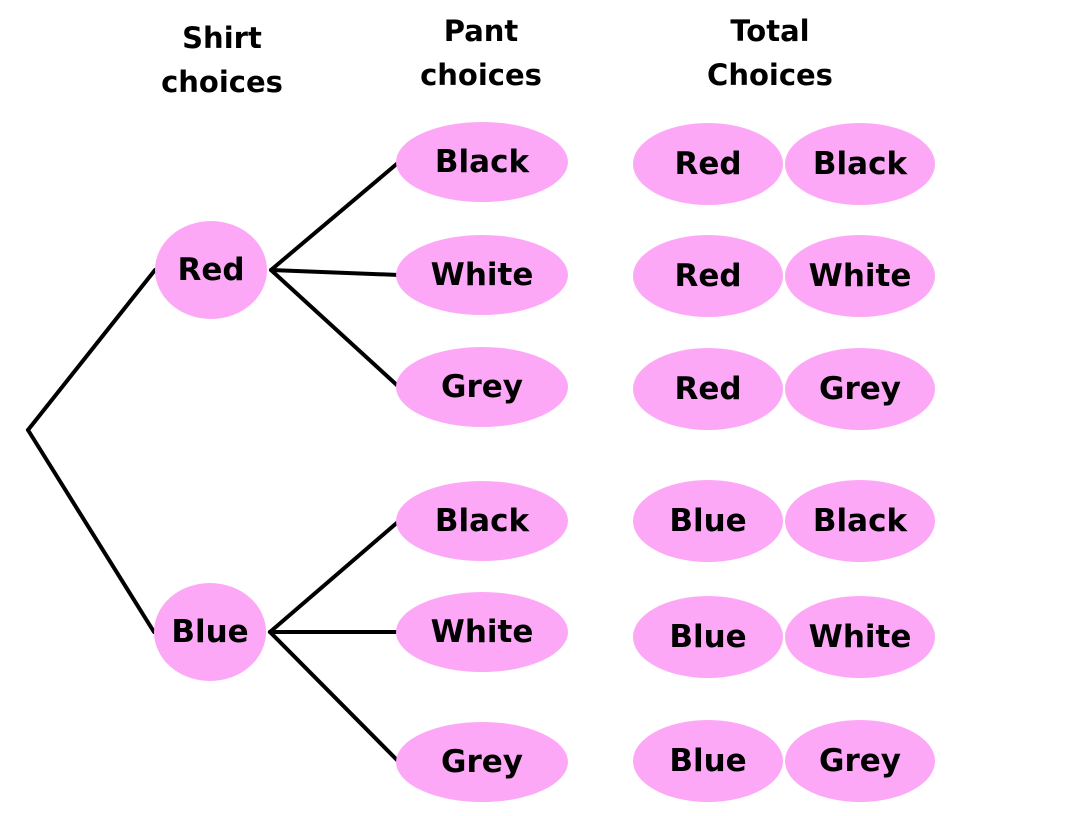 The image size is (1080, 816). I want to click on header-pant-choices: Pant choices, so click(481, 53).